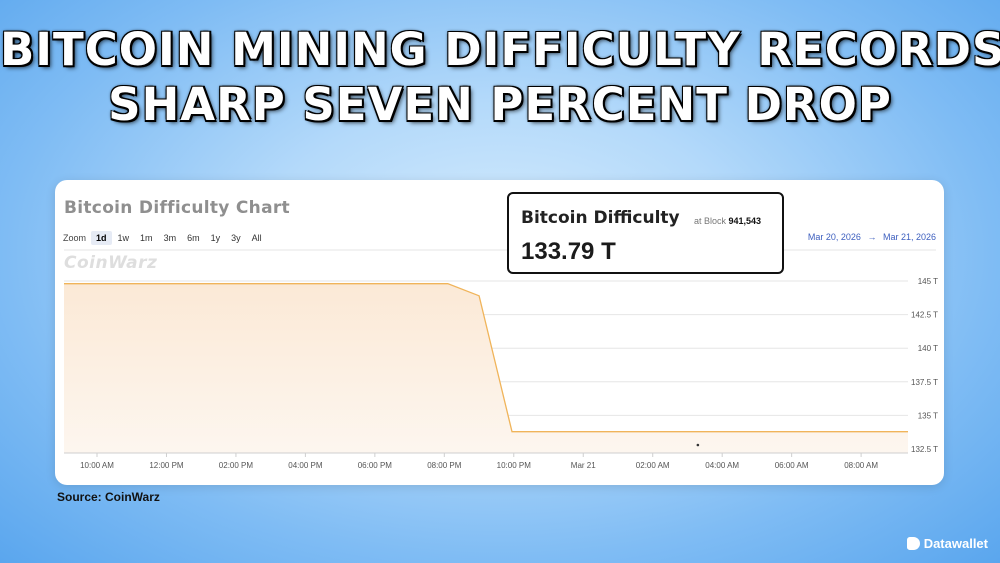  What do you see at coordinates (710, 221) in the screenshot?
I see `block-prefix: at Block` at bounding box center [710, 221].